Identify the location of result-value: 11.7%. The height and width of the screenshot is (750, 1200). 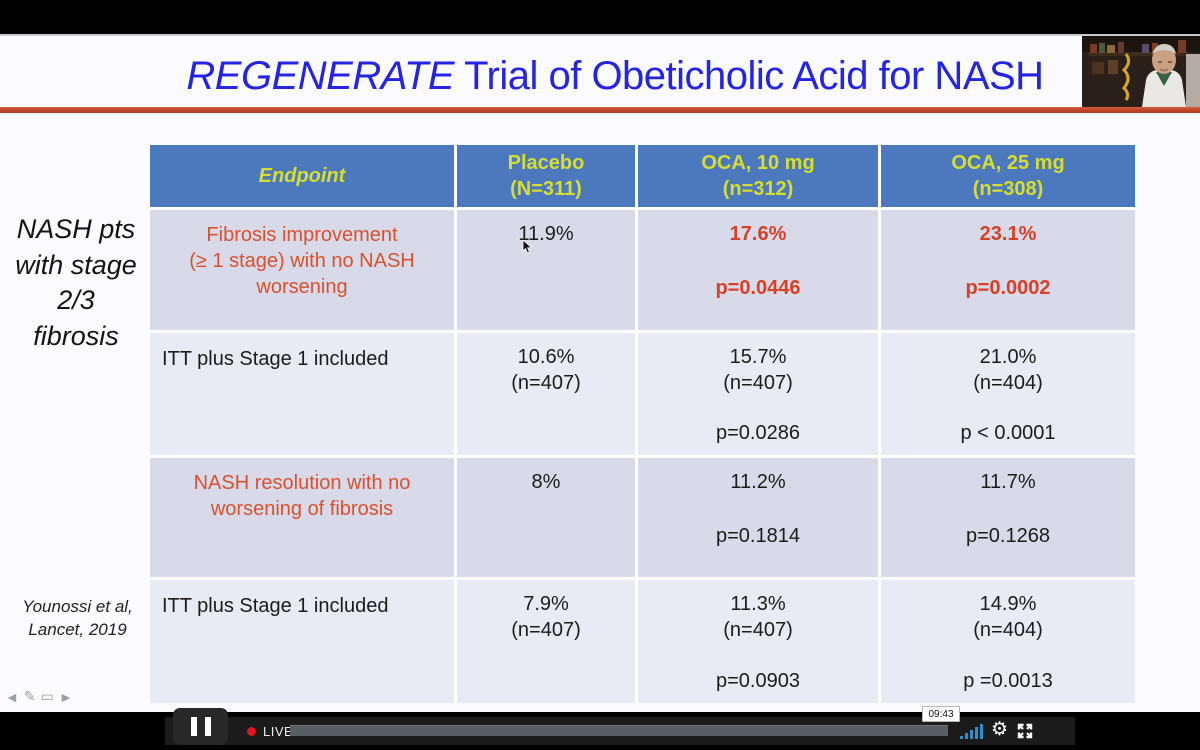
(1008, 482).